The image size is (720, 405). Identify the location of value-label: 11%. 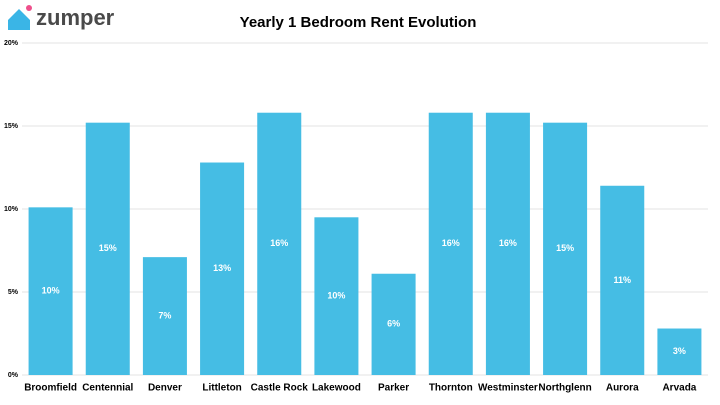
(622, 280).